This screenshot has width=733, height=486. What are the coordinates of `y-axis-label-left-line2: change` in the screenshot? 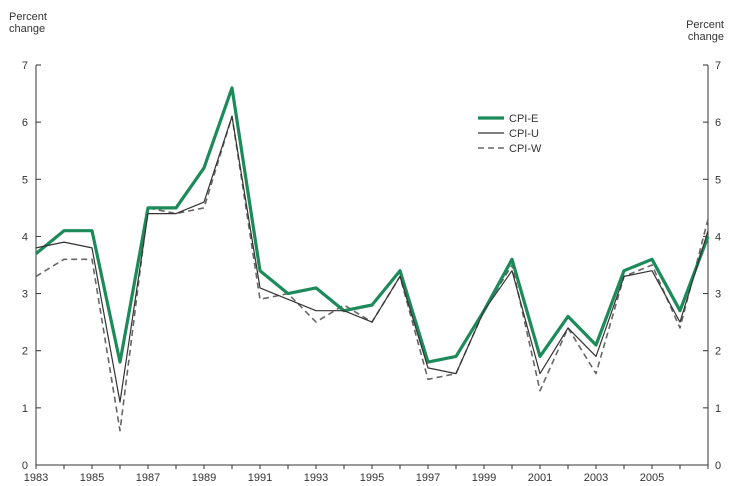 It's located at (27, 29).